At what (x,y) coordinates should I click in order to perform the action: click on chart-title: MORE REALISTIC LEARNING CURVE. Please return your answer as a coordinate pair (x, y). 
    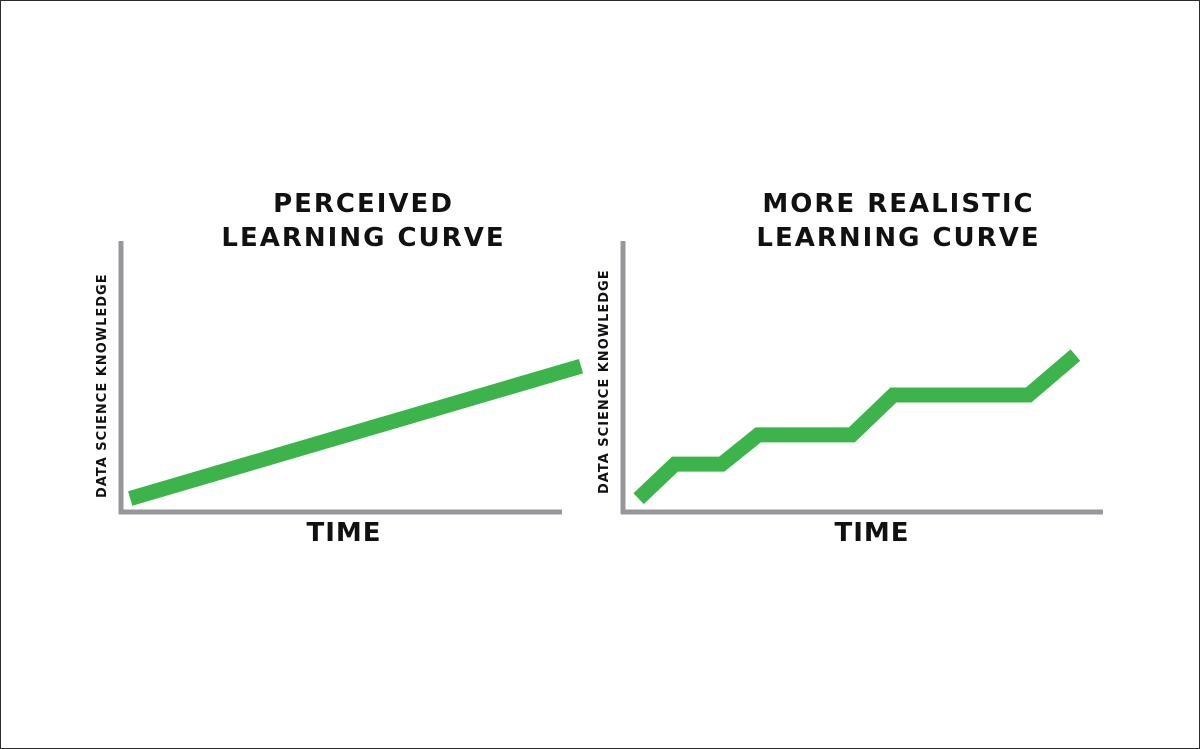
    Looking at the image, I should click on (898, 221).